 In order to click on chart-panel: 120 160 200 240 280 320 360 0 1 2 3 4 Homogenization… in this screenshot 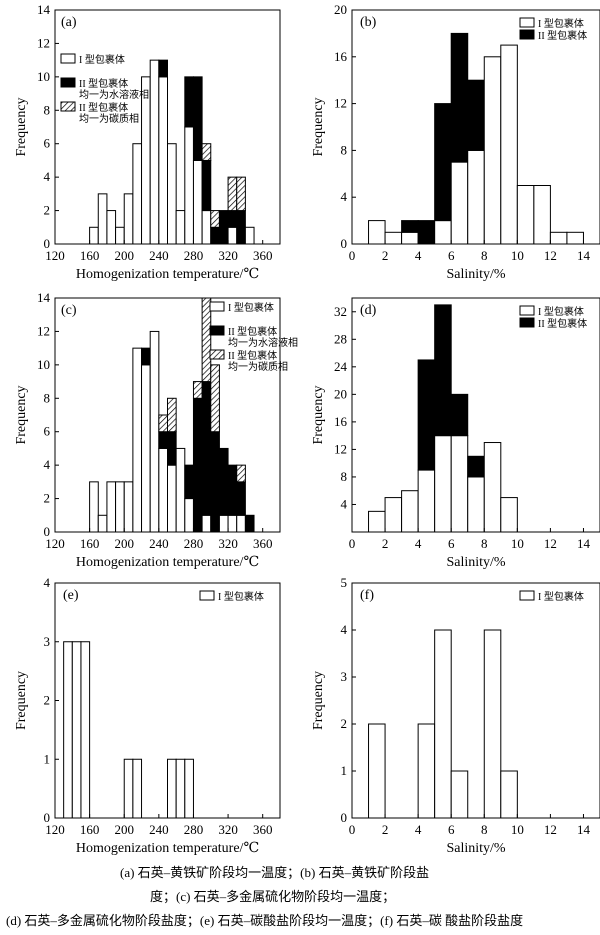, I will do `click(147, 715)`.